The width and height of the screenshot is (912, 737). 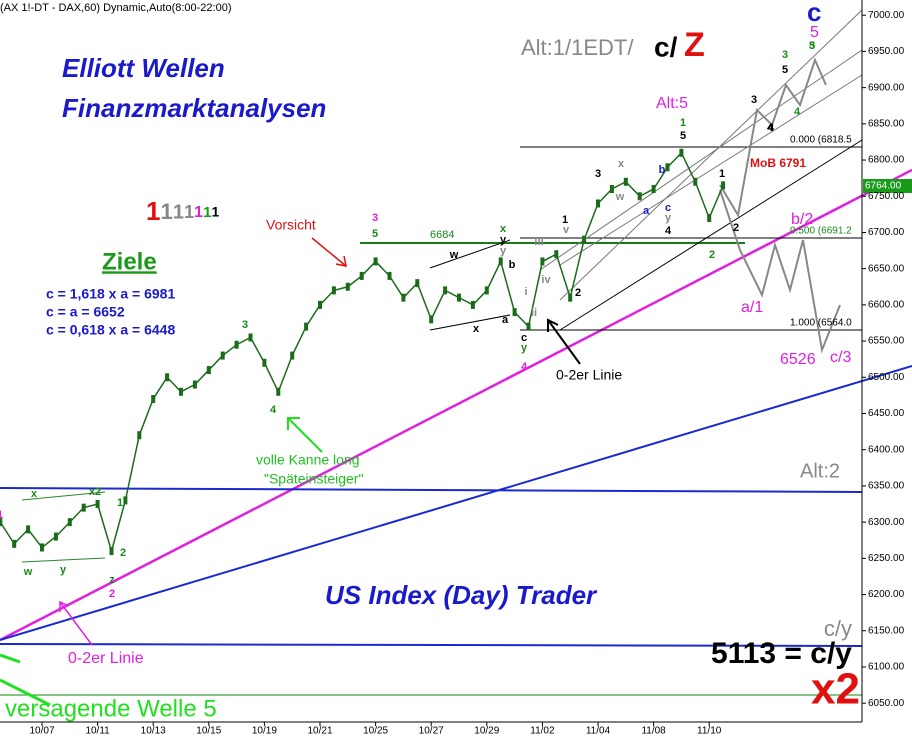 I want to click on y-tick-label: 6050.00, so click(x=886, y=703).